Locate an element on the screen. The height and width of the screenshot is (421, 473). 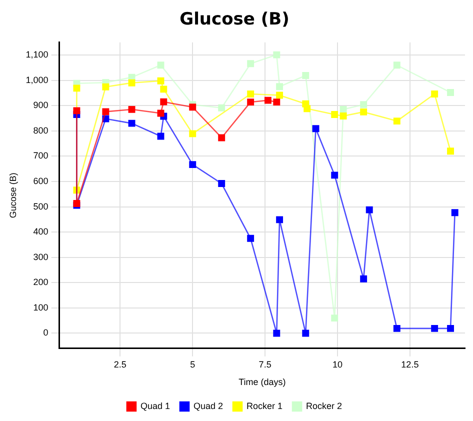
y-tick-label: 600 is located at coordinates (40, 181).